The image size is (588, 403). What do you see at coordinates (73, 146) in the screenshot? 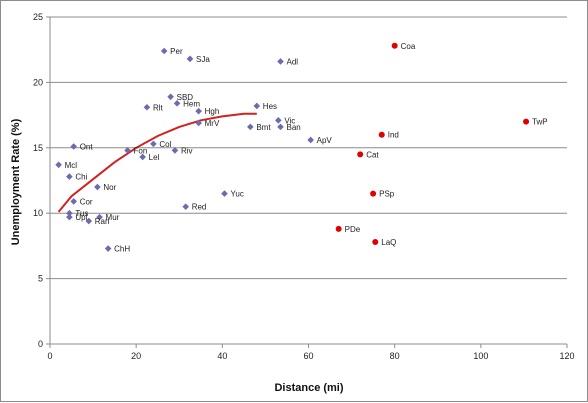
I see `data-point-Ont` at bounding box center [73, 146].